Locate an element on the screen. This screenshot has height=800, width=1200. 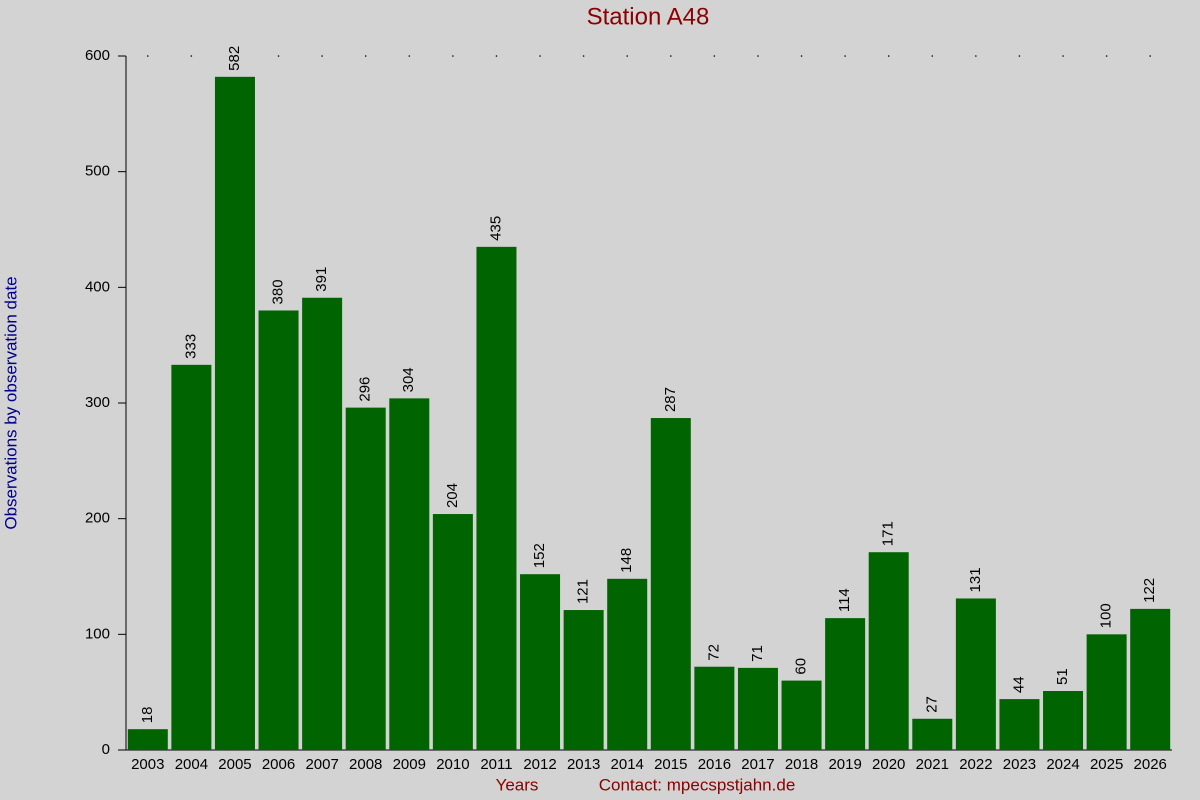
value-label: 121 is located at coordinates (583, 591).